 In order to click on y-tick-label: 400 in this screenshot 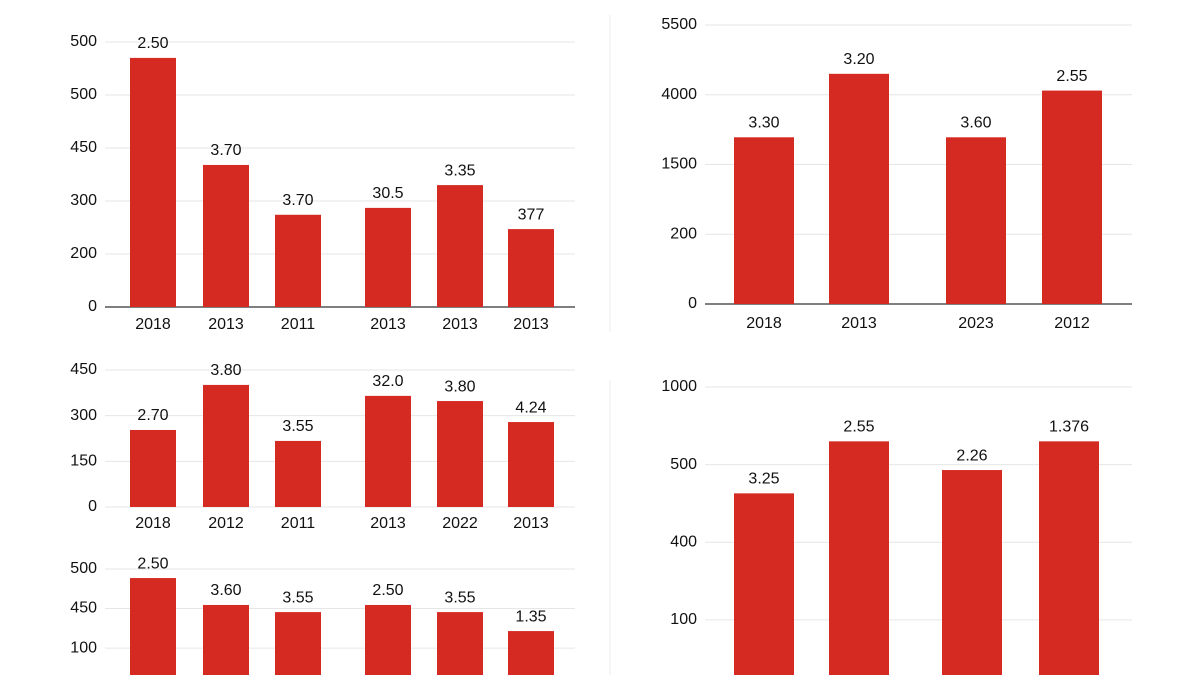, I will do `click(683, 541)`.